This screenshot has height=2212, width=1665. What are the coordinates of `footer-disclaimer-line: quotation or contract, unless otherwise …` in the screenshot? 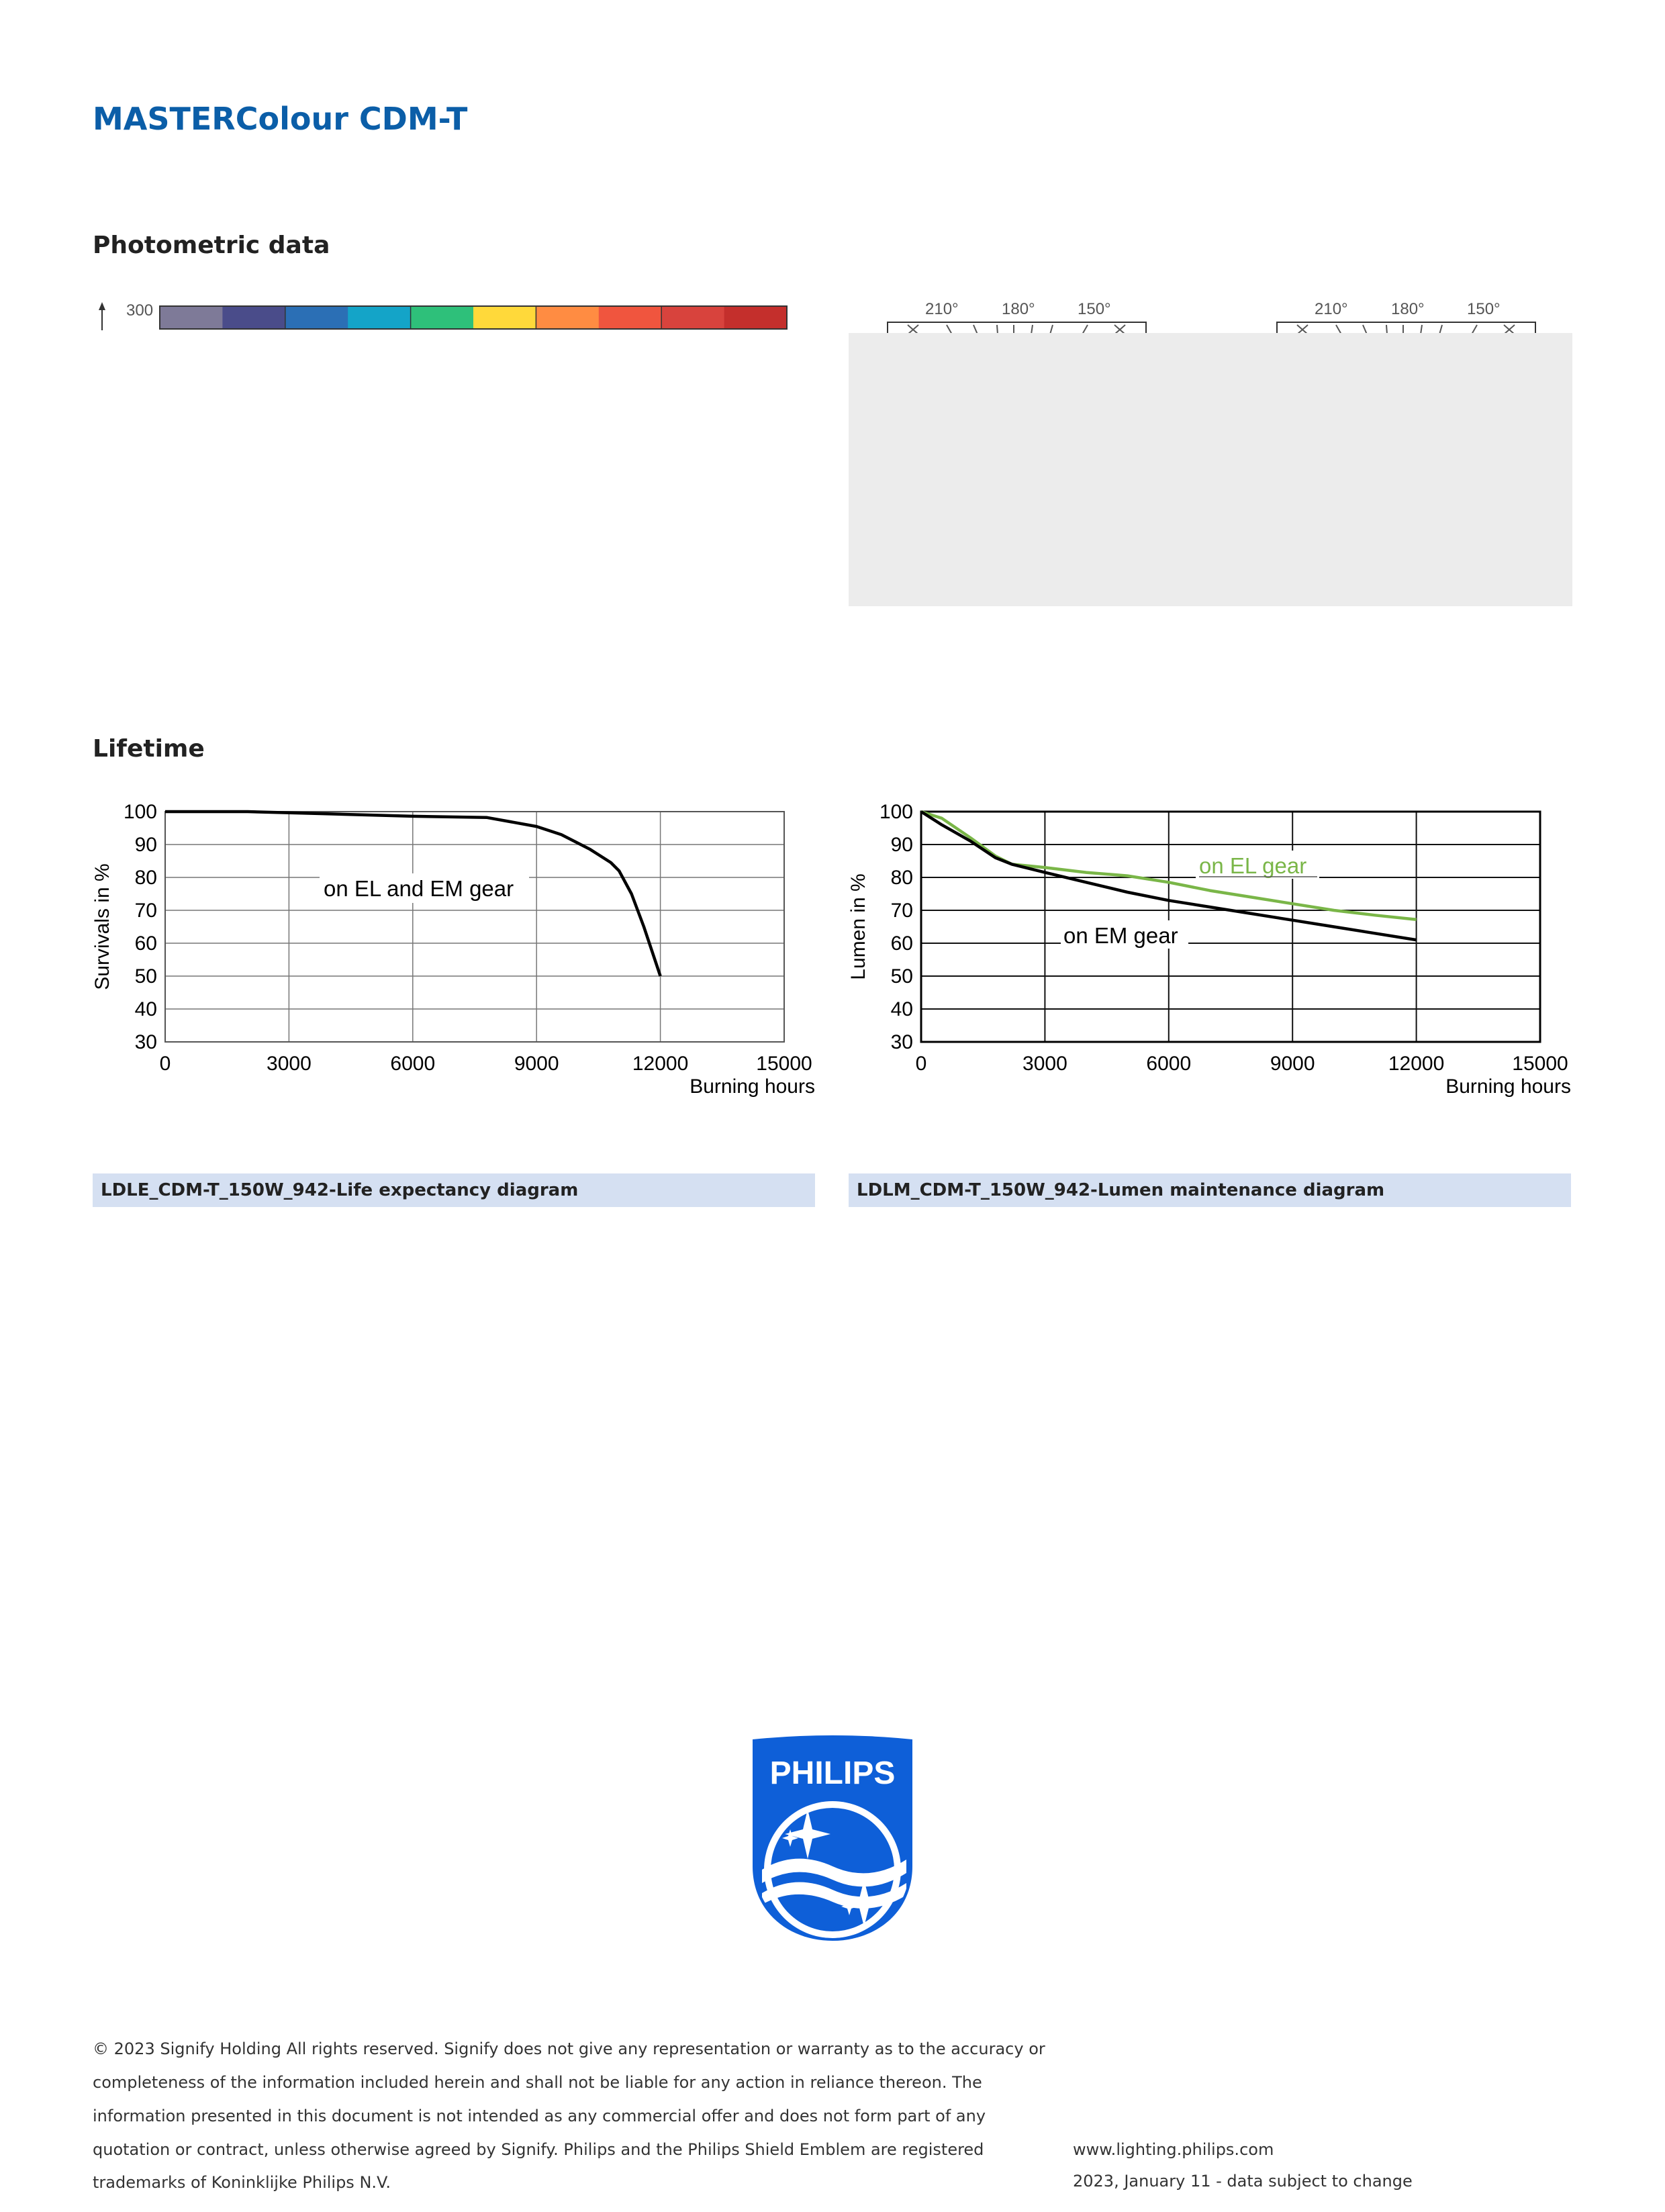 It's located at (538, 2149).